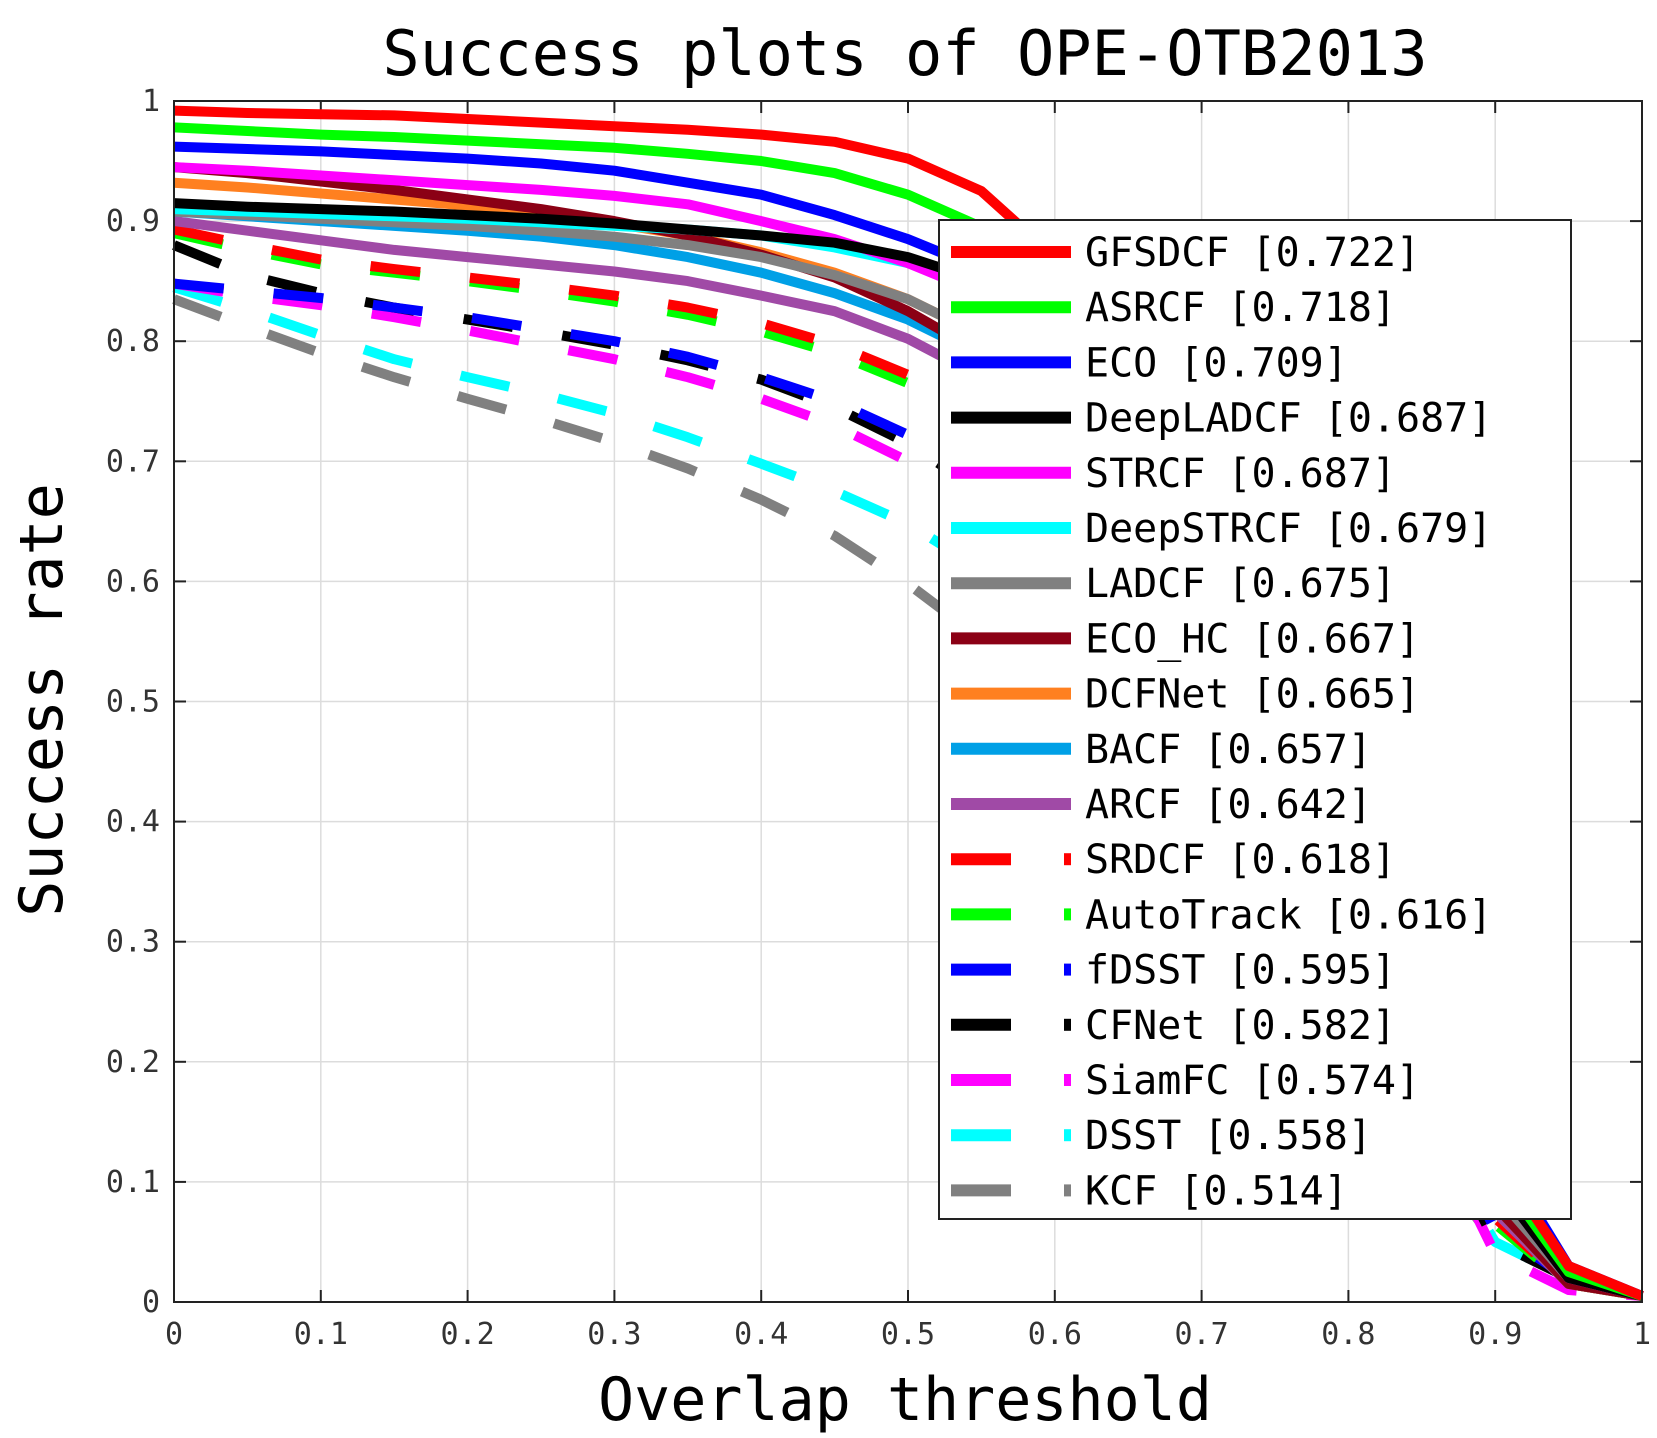 The image size is (1657, 1438). Describe the element at coordinates (904, 53) in the screenshot. I see `chart-title: Success plots of OPE-OTB2013` at that location.